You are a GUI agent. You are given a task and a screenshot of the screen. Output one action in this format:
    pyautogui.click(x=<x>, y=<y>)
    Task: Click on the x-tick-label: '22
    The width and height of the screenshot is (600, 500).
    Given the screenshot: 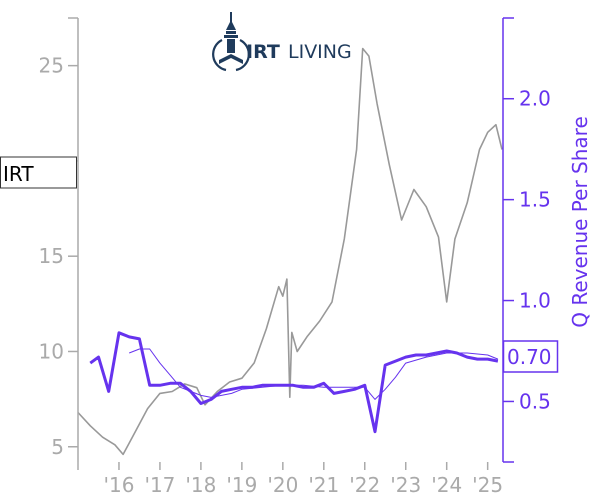 What is the action you would take?
    pyautogui.click(x=364, y=485)
    